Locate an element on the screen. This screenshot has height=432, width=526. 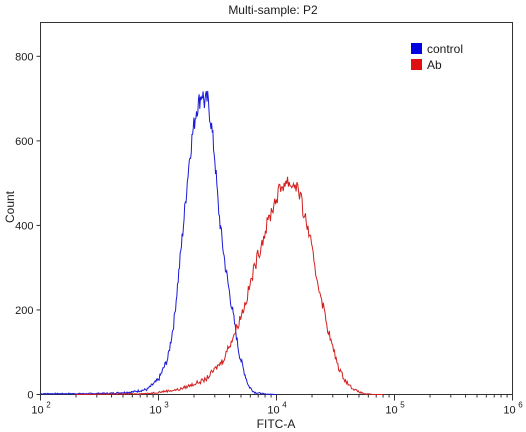
legend-label-control: control is located at coordinates (445, 49).